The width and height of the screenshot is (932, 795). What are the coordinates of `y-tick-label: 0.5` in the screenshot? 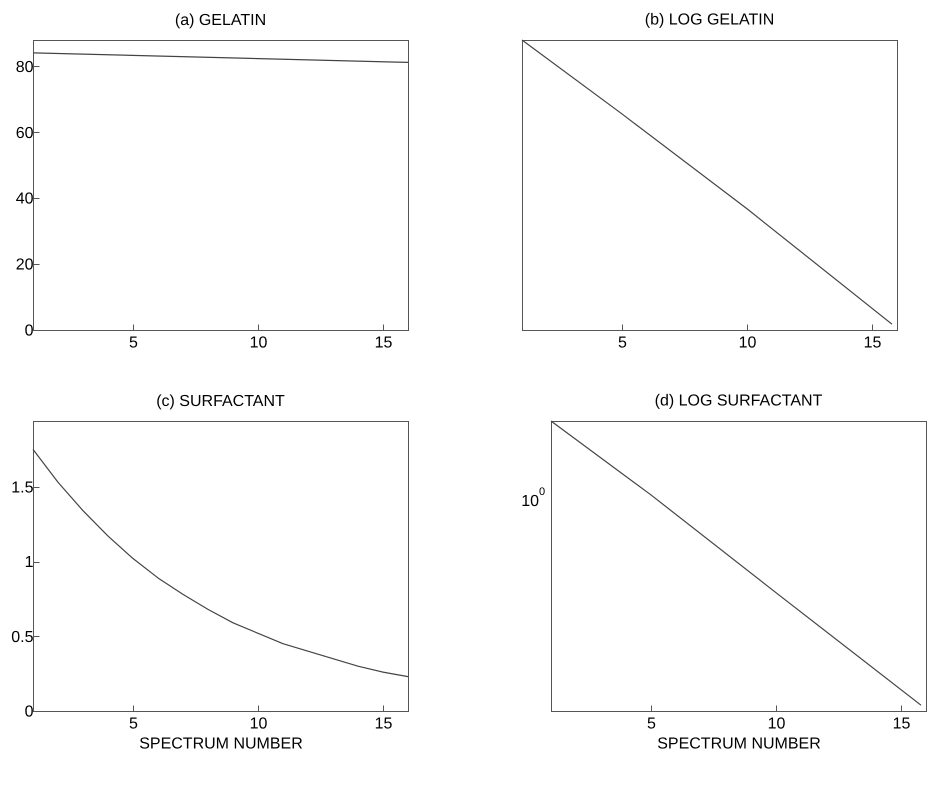 It's located at (22, 637).